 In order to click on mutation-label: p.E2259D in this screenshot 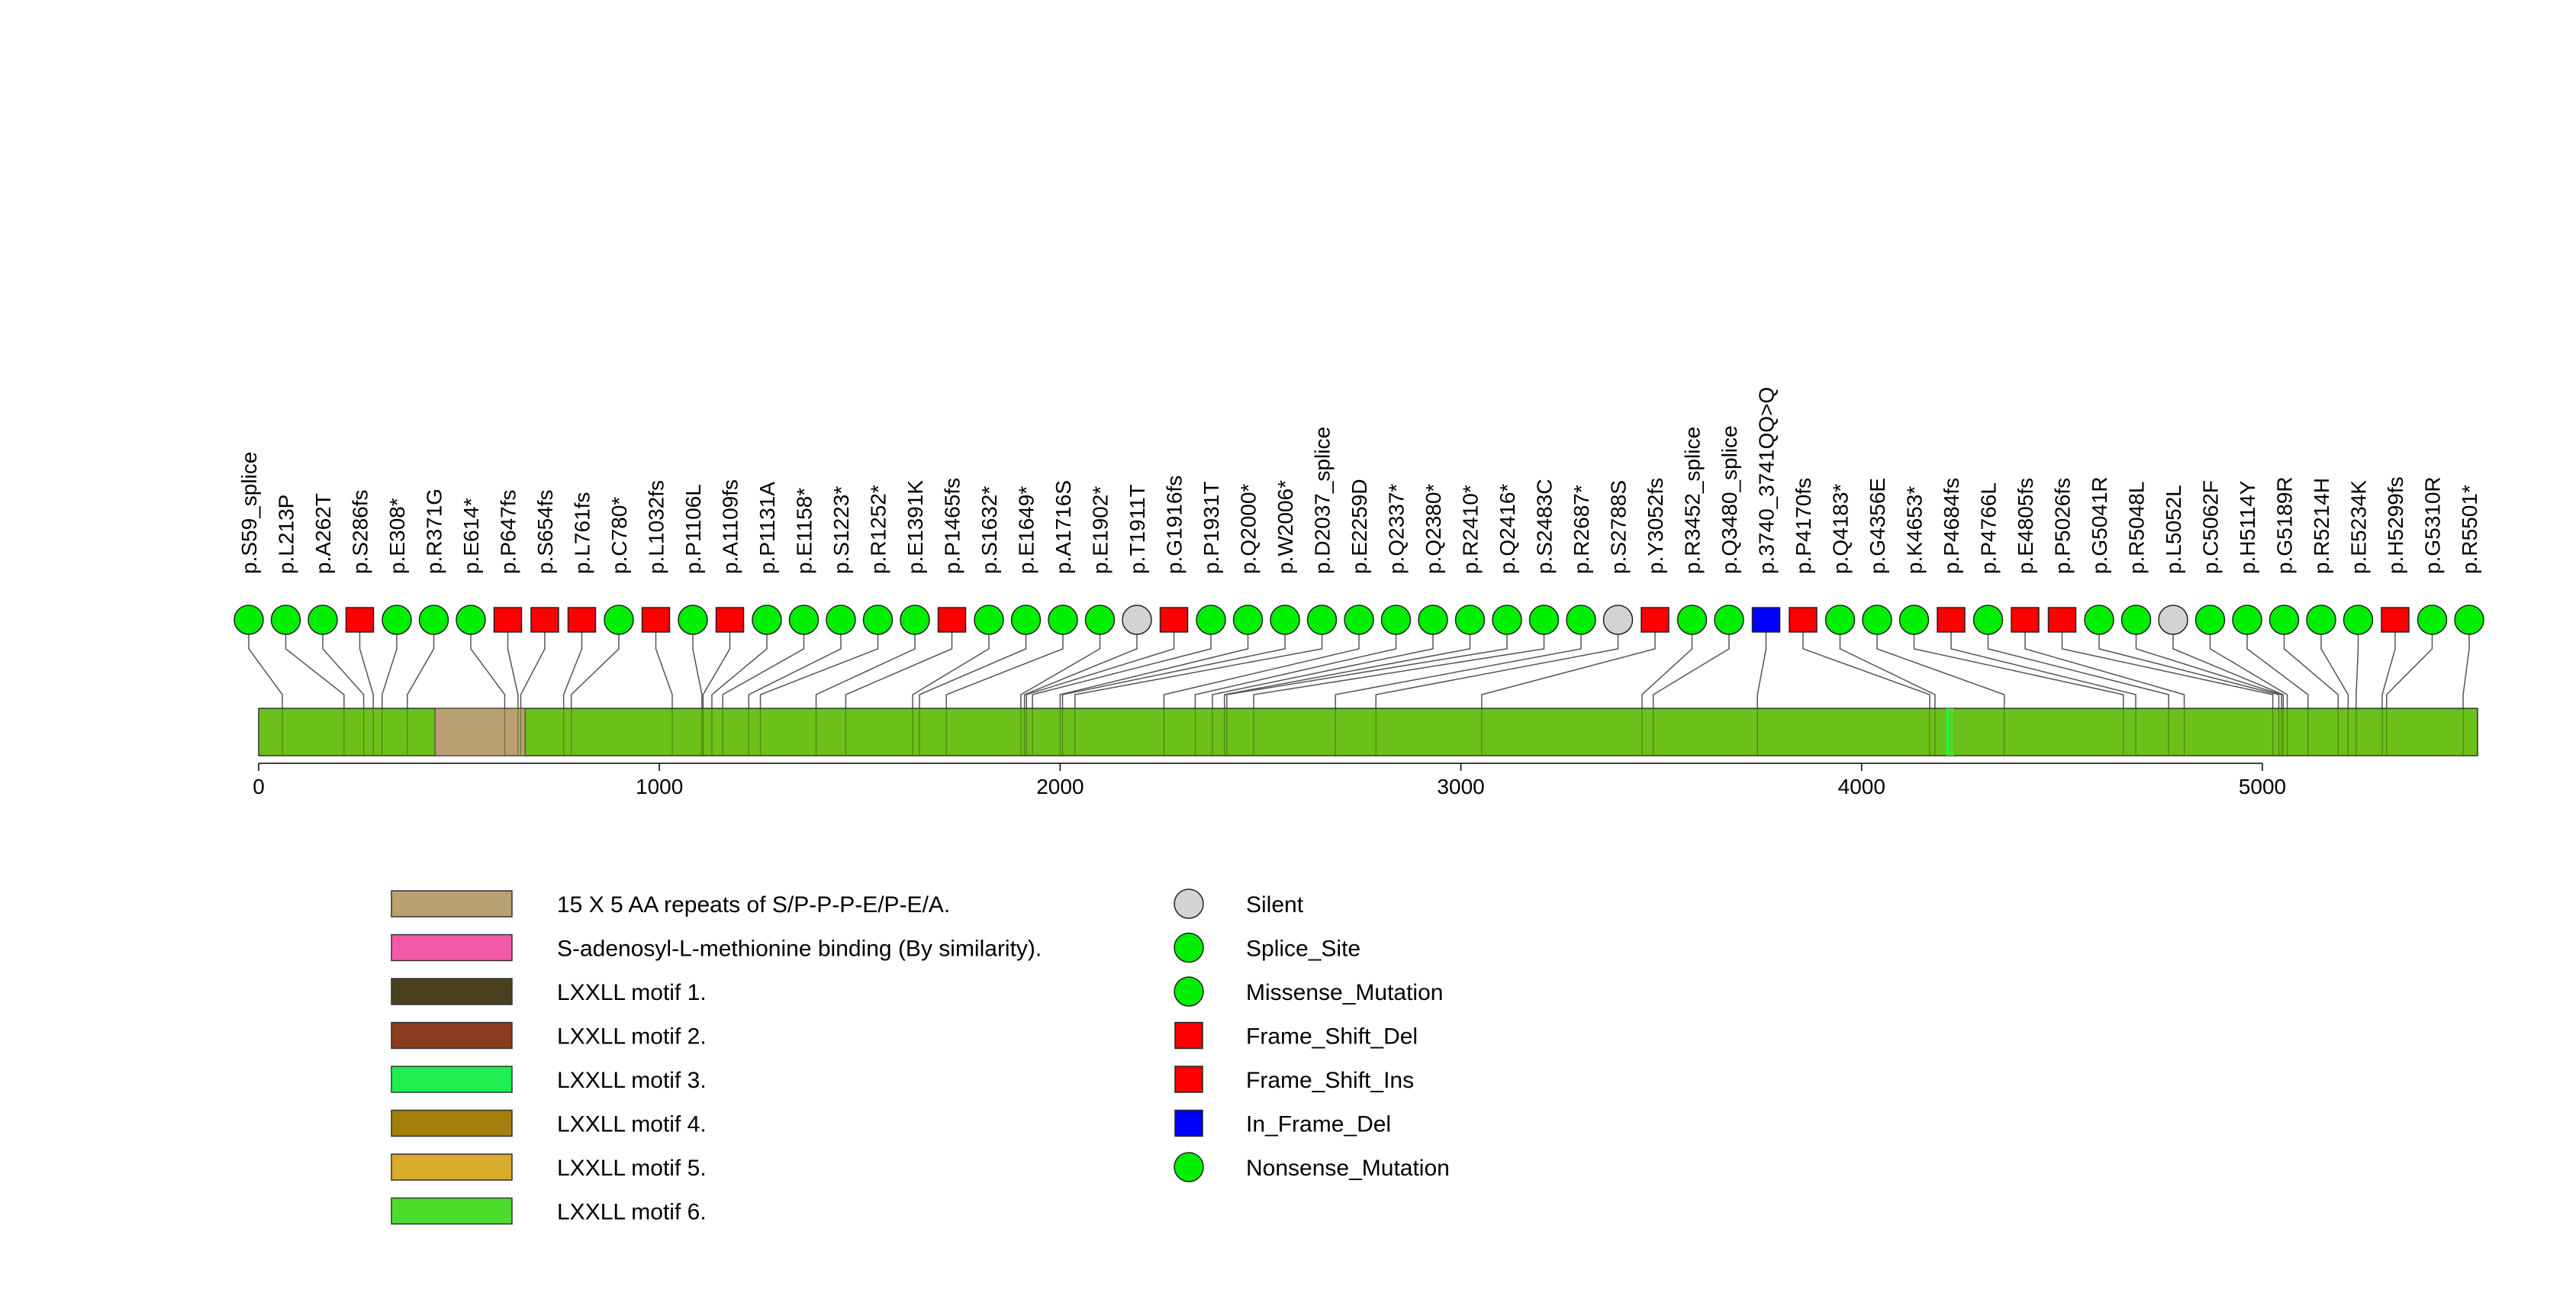, I will do `click(1359, 526)`.